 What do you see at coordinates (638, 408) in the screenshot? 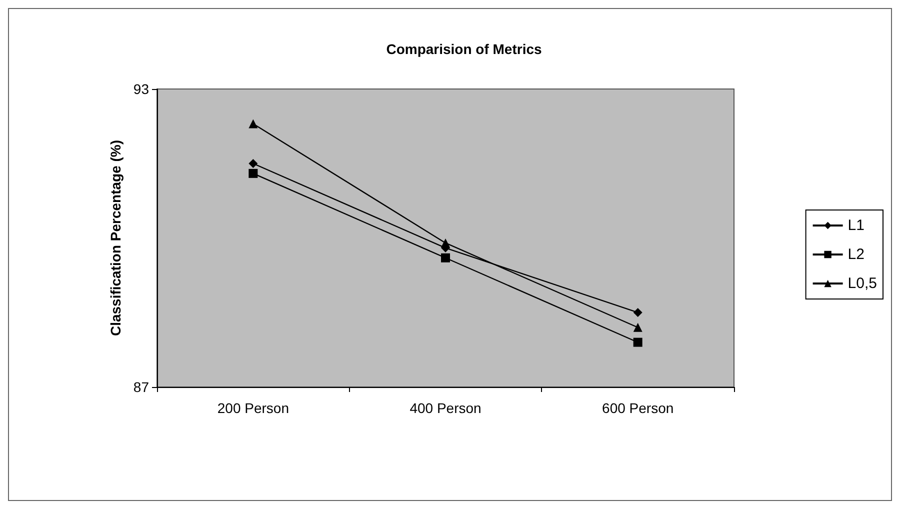
I see `x-tick-label: 600 Person` at bounding box center [638, 408].